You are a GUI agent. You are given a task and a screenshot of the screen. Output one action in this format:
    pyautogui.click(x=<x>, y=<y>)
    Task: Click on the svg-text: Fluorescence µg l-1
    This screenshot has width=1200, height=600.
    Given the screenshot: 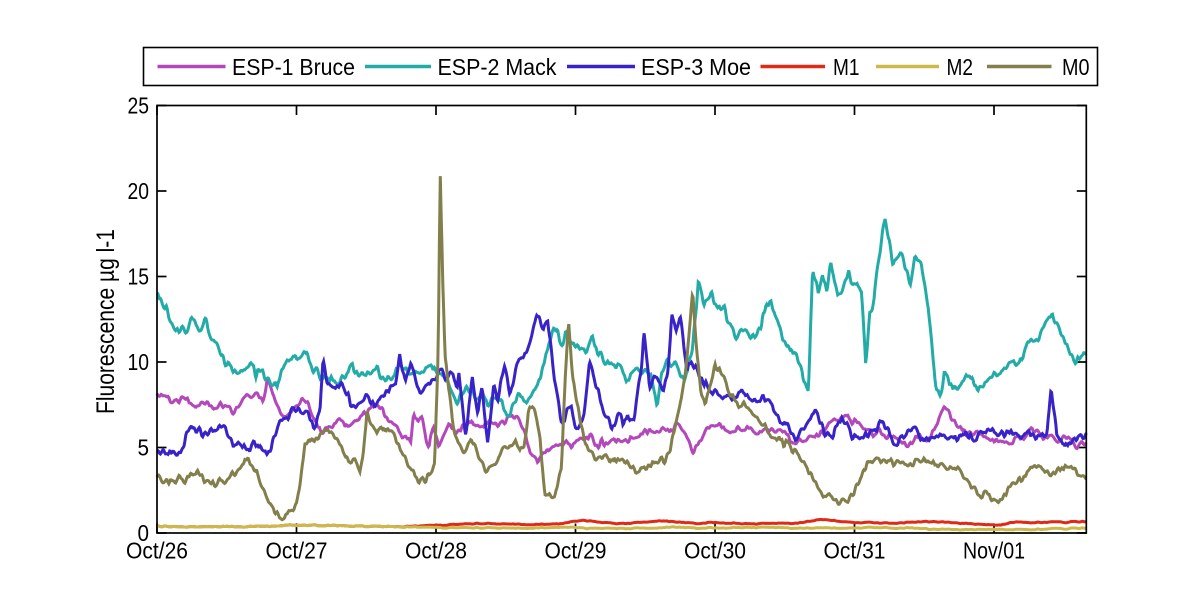 What is the action you would take?
    pyautogui.click(x=106, y=321)
    